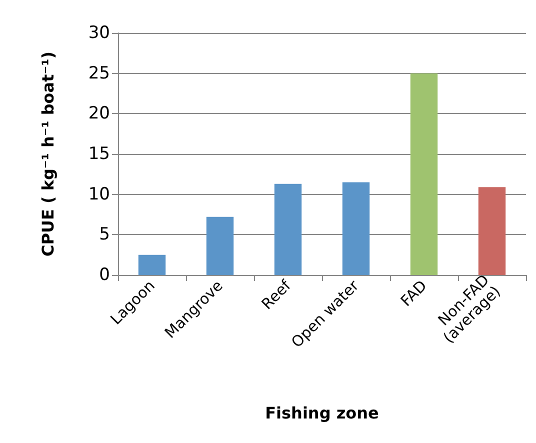 The image size is (536, 443). I want to click on x-axis-title: Fishing zone, so click(322, 413).